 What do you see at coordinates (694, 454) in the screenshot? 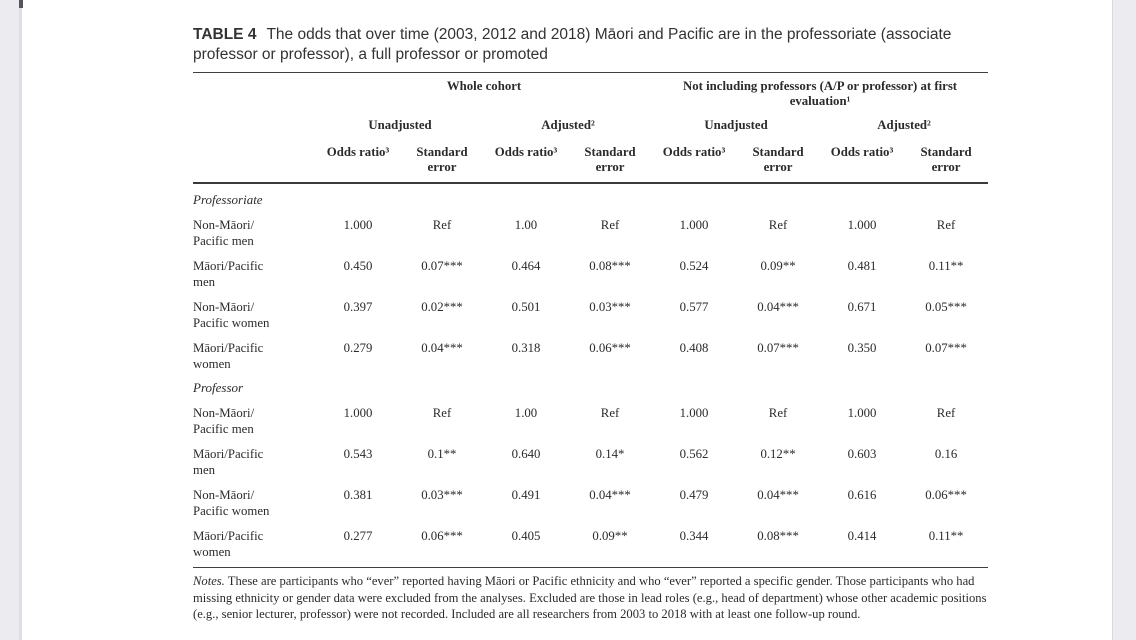
I see `table-cell: 0.562` at bounding box center [694, 454].